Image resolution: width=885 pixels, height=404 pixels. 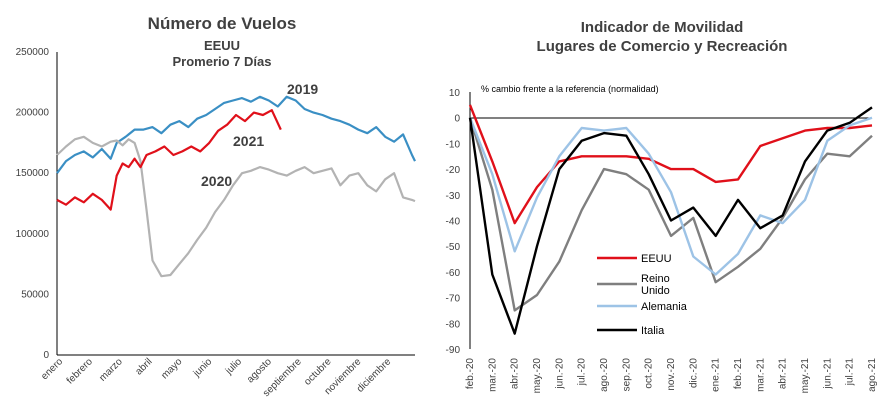 I want to click on flights-chart-title: Número de Vuelos, so click(x=222, y=23).